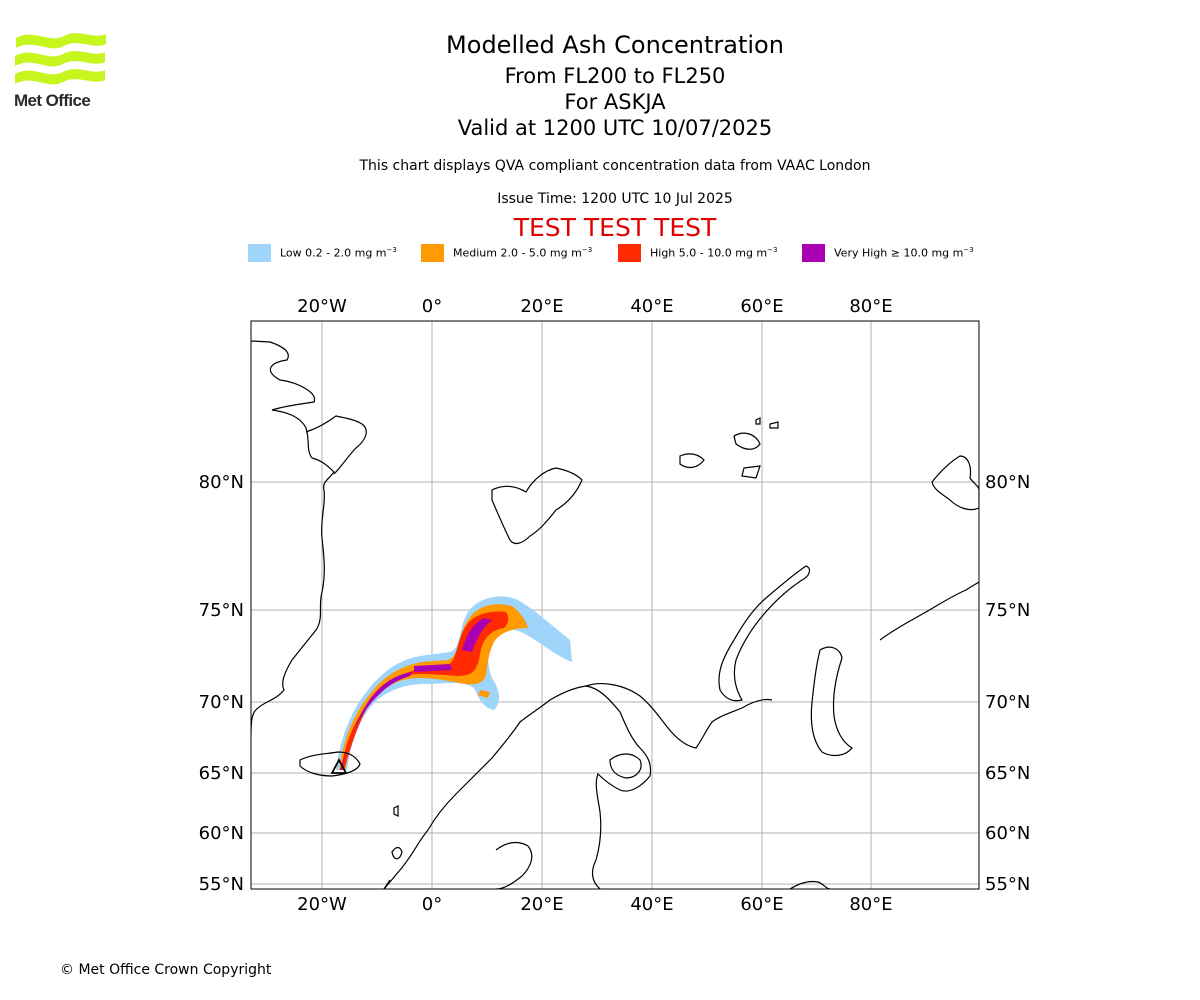 The image size is (1200, 1000). I want to click on coast-iceland, so click(330, 764).